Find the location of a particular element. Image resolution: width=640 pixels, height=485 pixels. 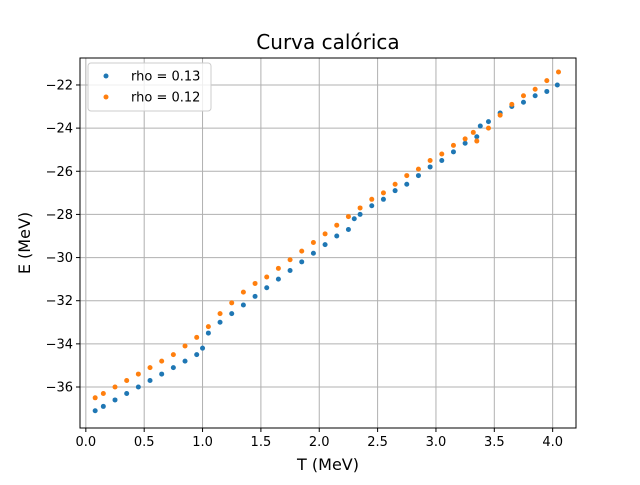

y-tick-label: −26 is located at coordinates (59, 172).